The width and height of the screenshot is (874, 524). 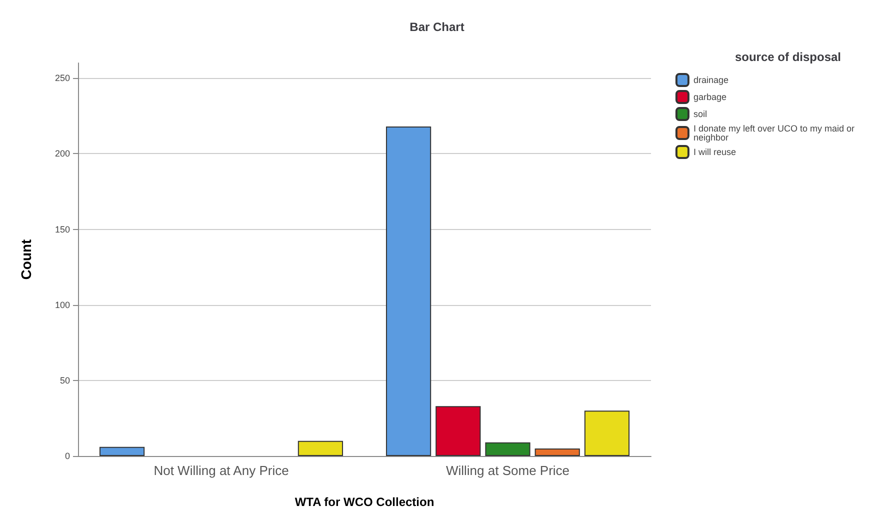 What do you see at coordinates (62, 78) in the screenshot?
I see `y-tick-label: 250` at bounding box center [62, 78].